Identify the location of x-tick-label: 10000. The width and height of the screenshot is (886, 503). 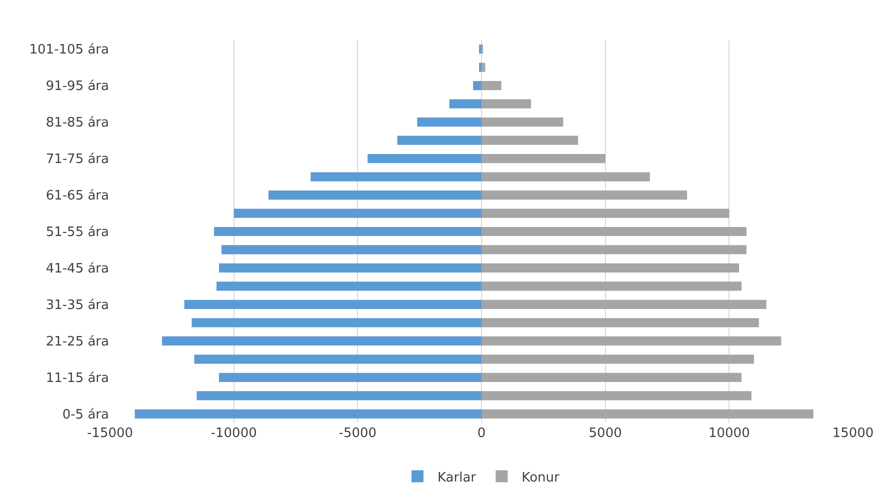
(729, 433).